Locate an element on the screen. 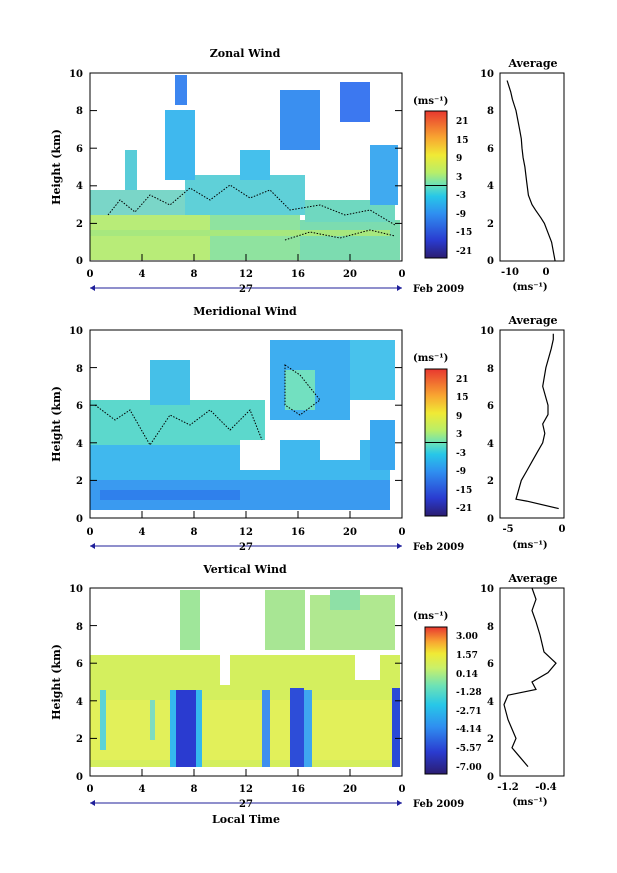  colorbar-tick-label: -9 is located at coordinates (461, 472).